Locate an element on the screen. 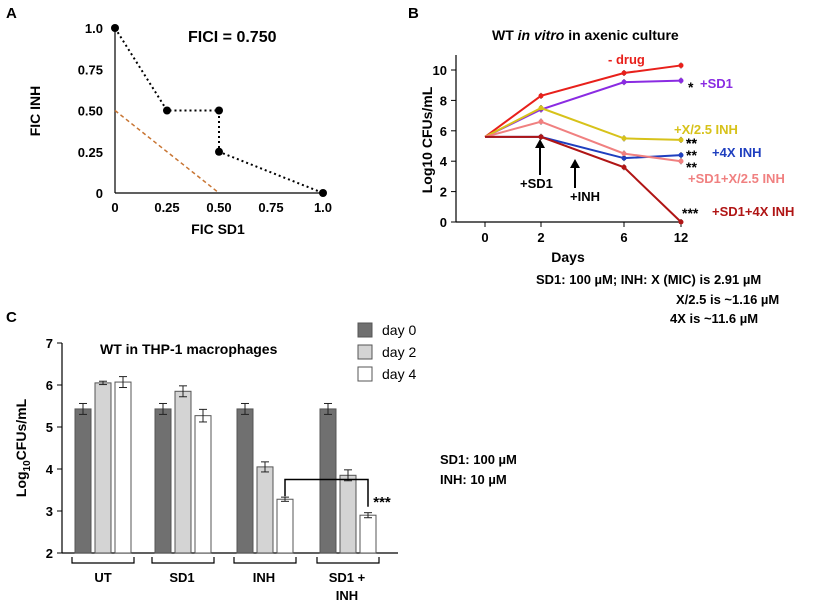 The width and height of the screenshot is (829, 607). group-label: SD1 + is located at coordinates (347, 577).